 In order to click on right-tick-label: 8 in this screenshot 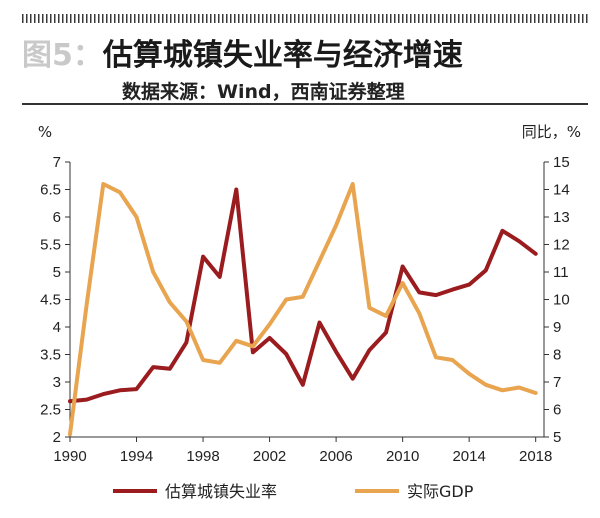, I will do `click(557, 355)`.